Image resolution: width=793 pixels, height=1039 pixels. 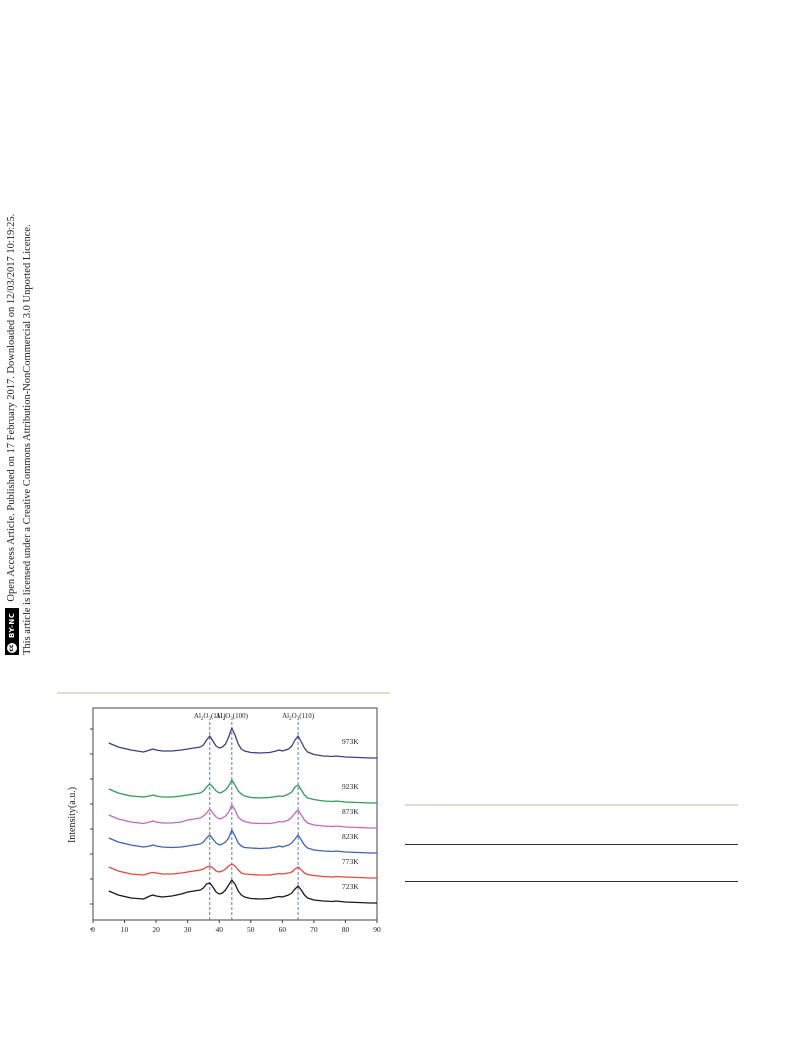 I want to click on x-tick-label: 90, so click(x=377, y=929).